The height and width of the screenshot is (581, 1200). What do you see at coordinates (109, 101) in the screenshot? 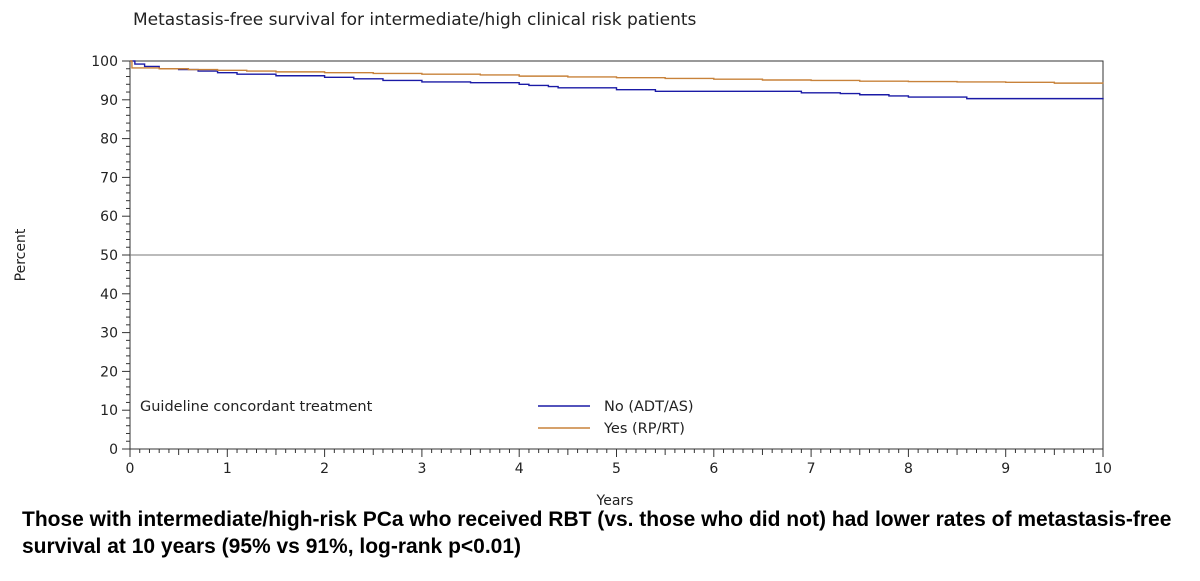
I see `y-tick-label: 90` at bounding box center [109, 101].